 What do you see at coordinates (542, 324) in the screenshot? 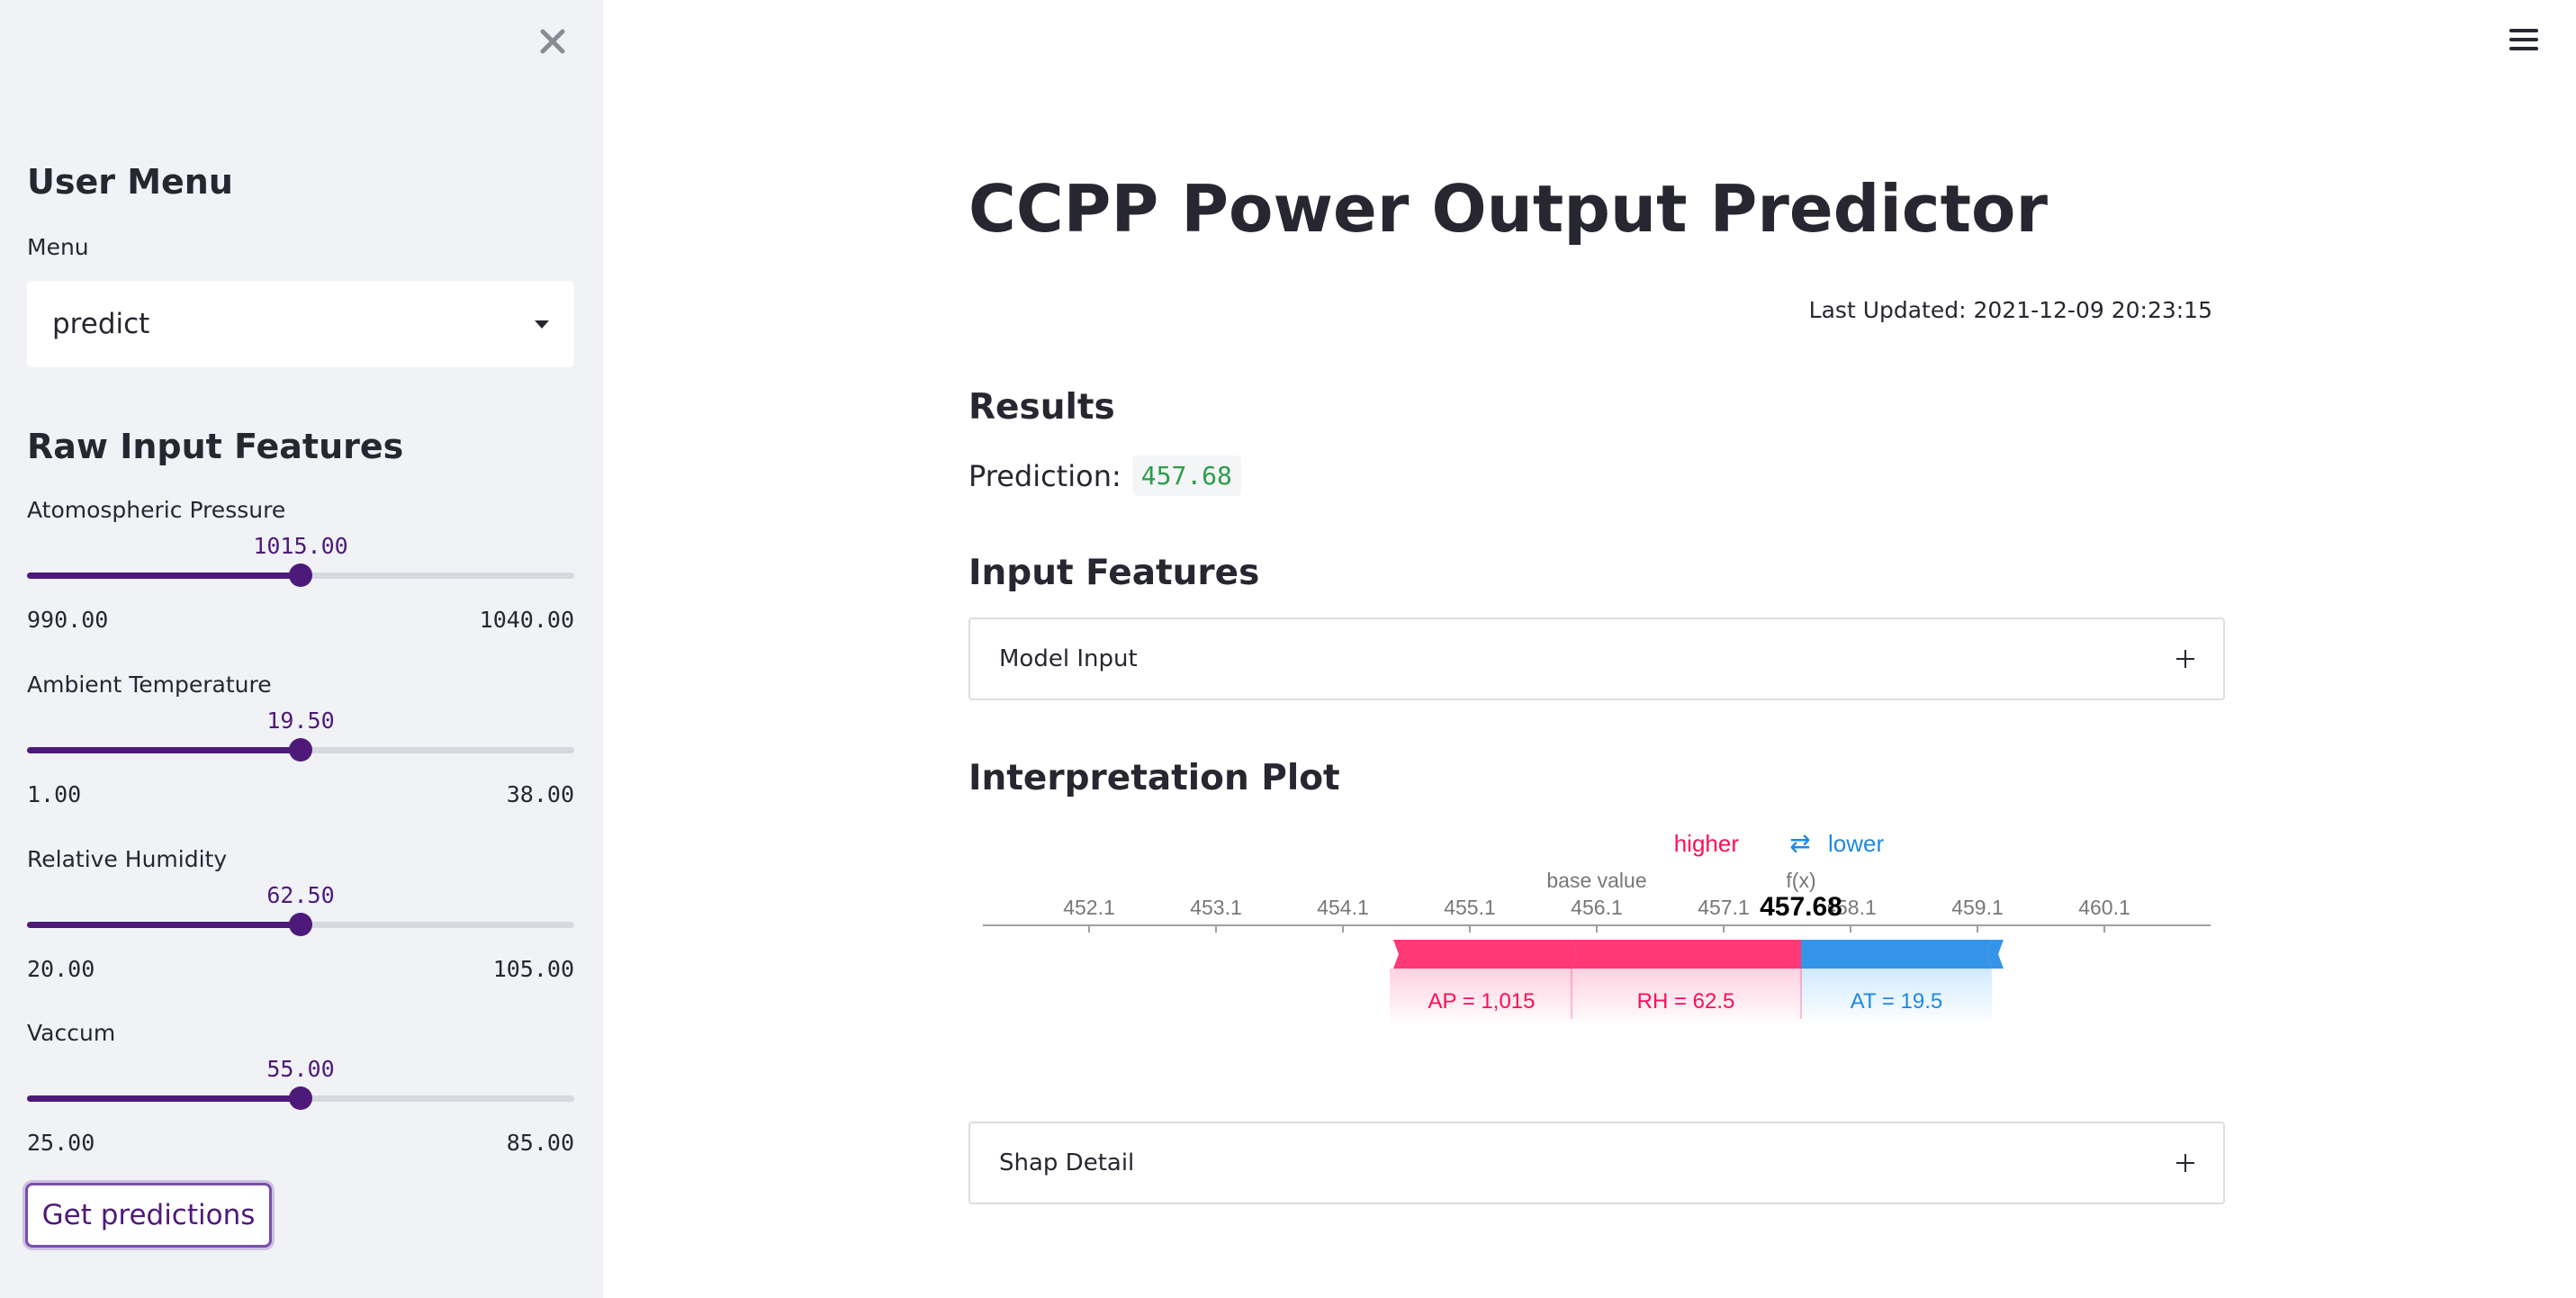
I see `chevron-down-icon` at bounding box center [542, 324].